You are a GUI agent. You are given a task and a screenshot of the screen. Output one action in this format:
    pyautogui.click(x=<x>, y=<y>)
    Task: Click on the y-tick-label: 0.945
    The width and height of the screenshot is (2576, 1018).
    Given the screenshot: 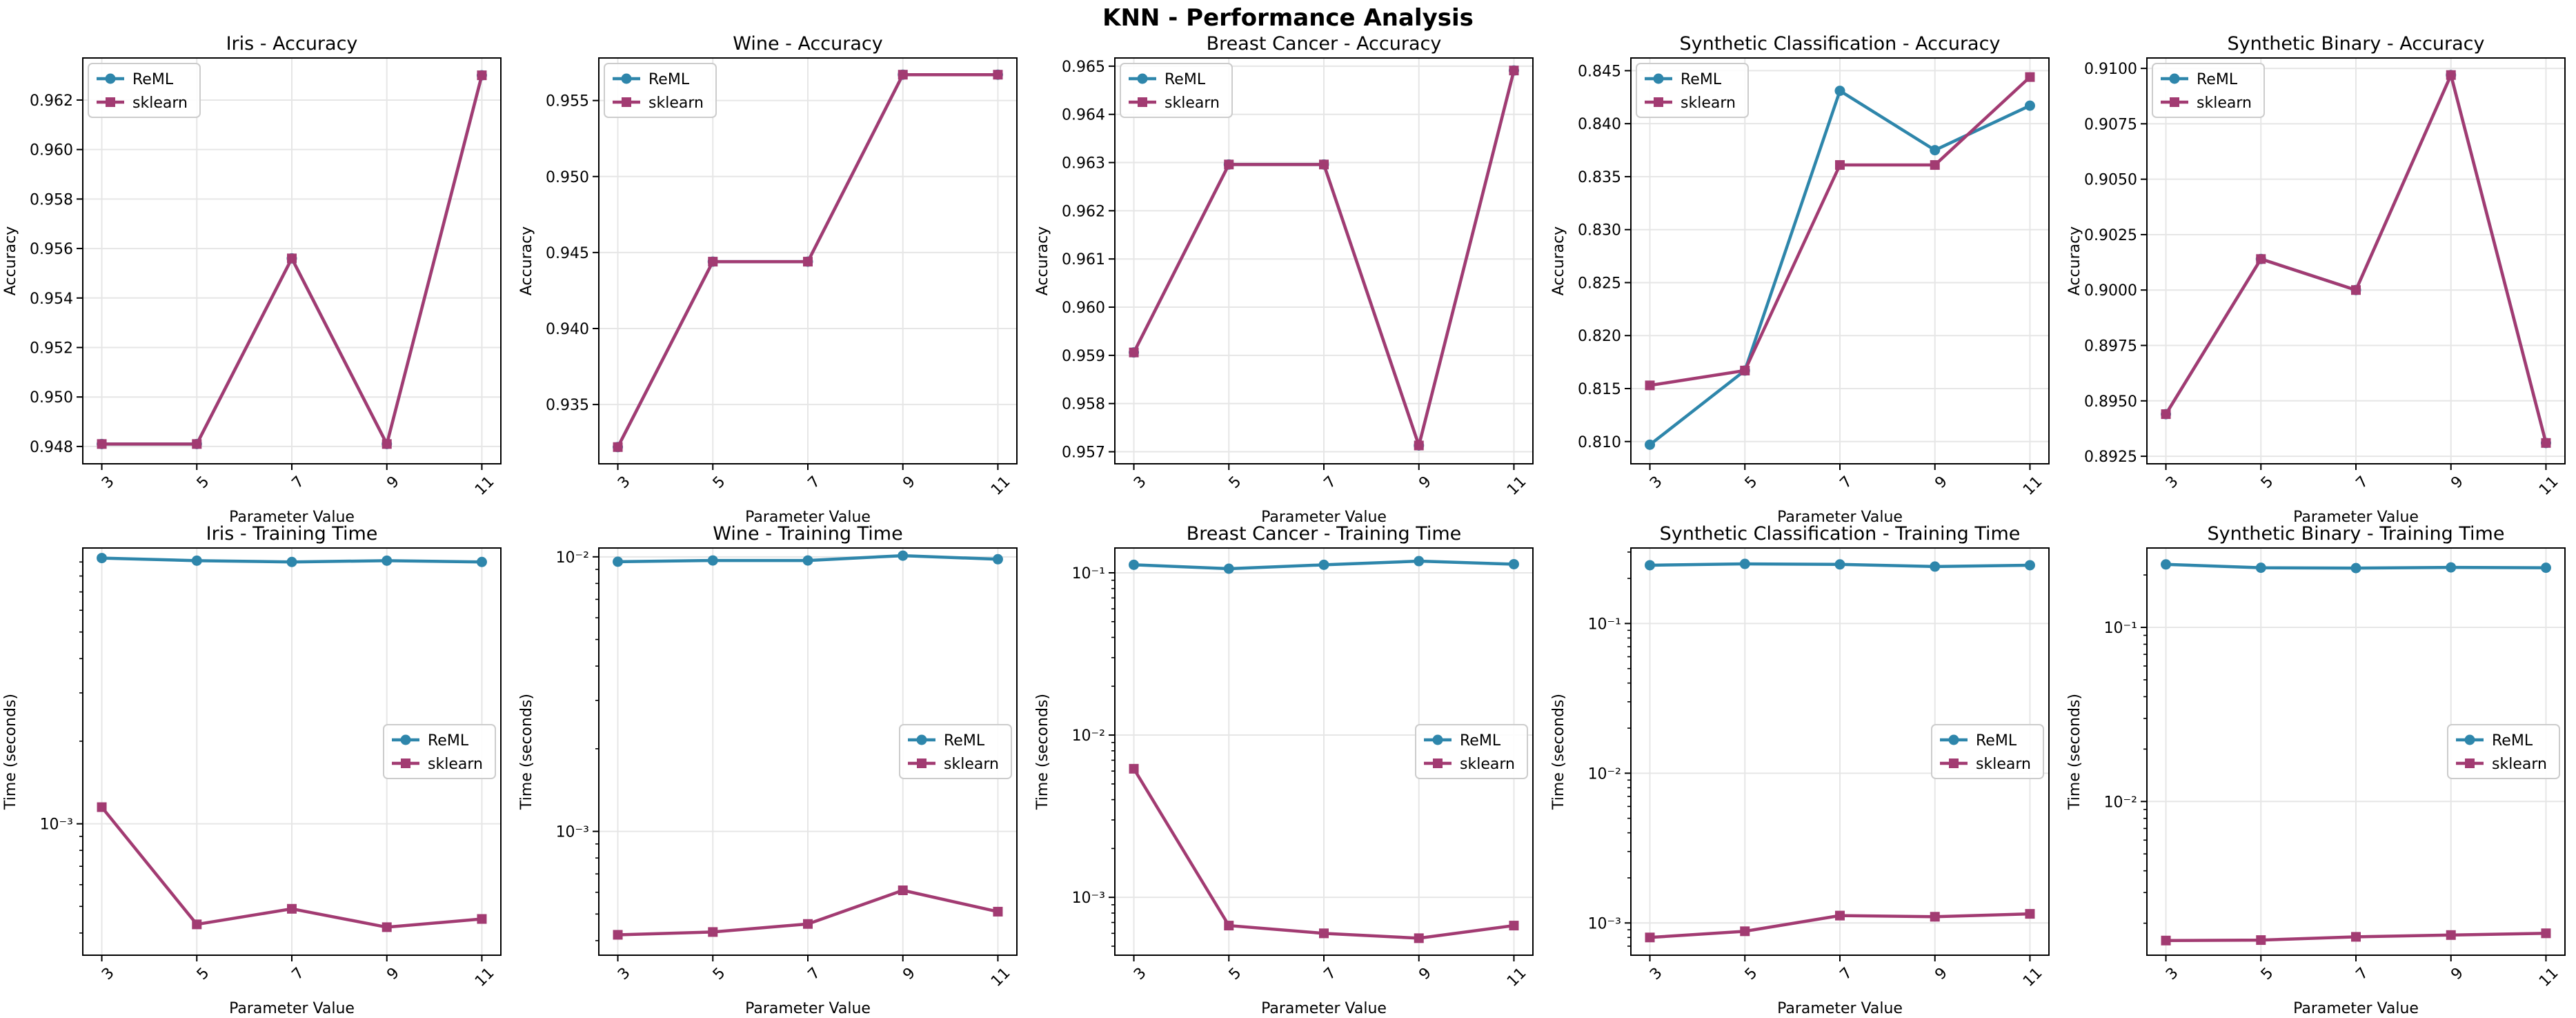 What is the action you would take?
    pyautogui.click(x=567, y=253)
    